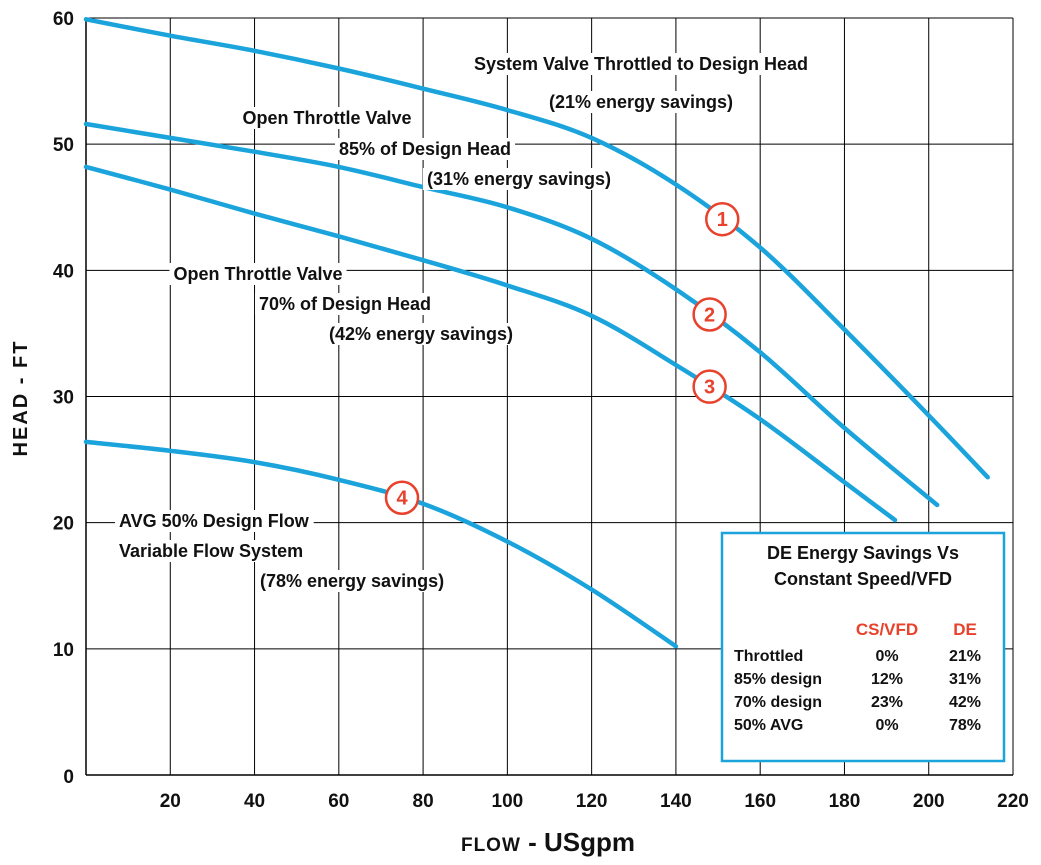  I want to click on curve-marker-number-4: 4, so click(402, 499).